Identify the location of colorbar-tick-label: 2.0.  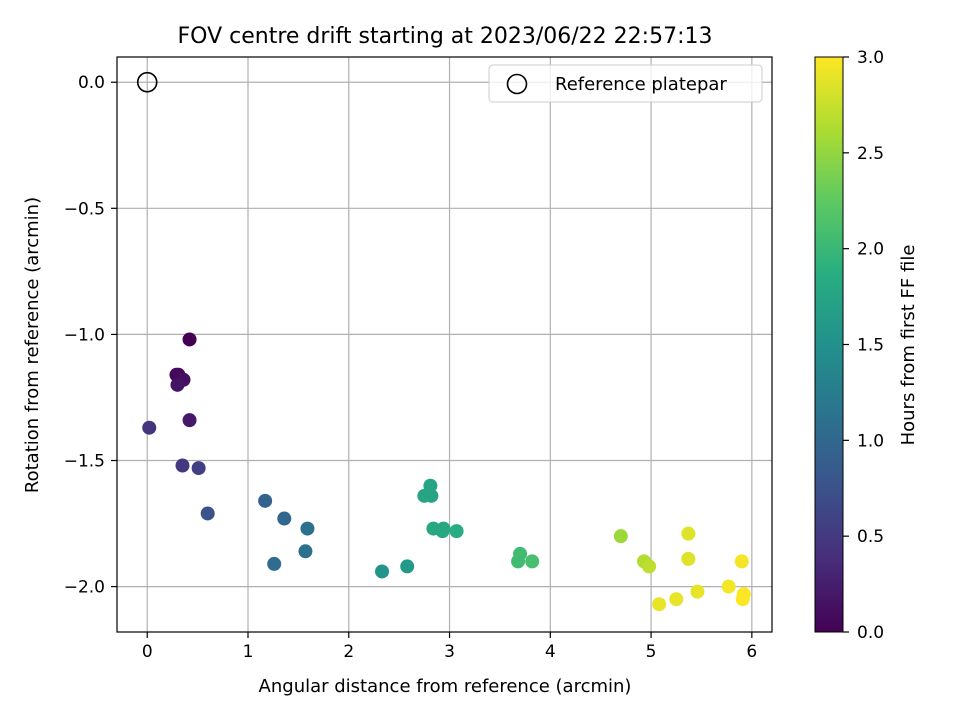
(870, 250).